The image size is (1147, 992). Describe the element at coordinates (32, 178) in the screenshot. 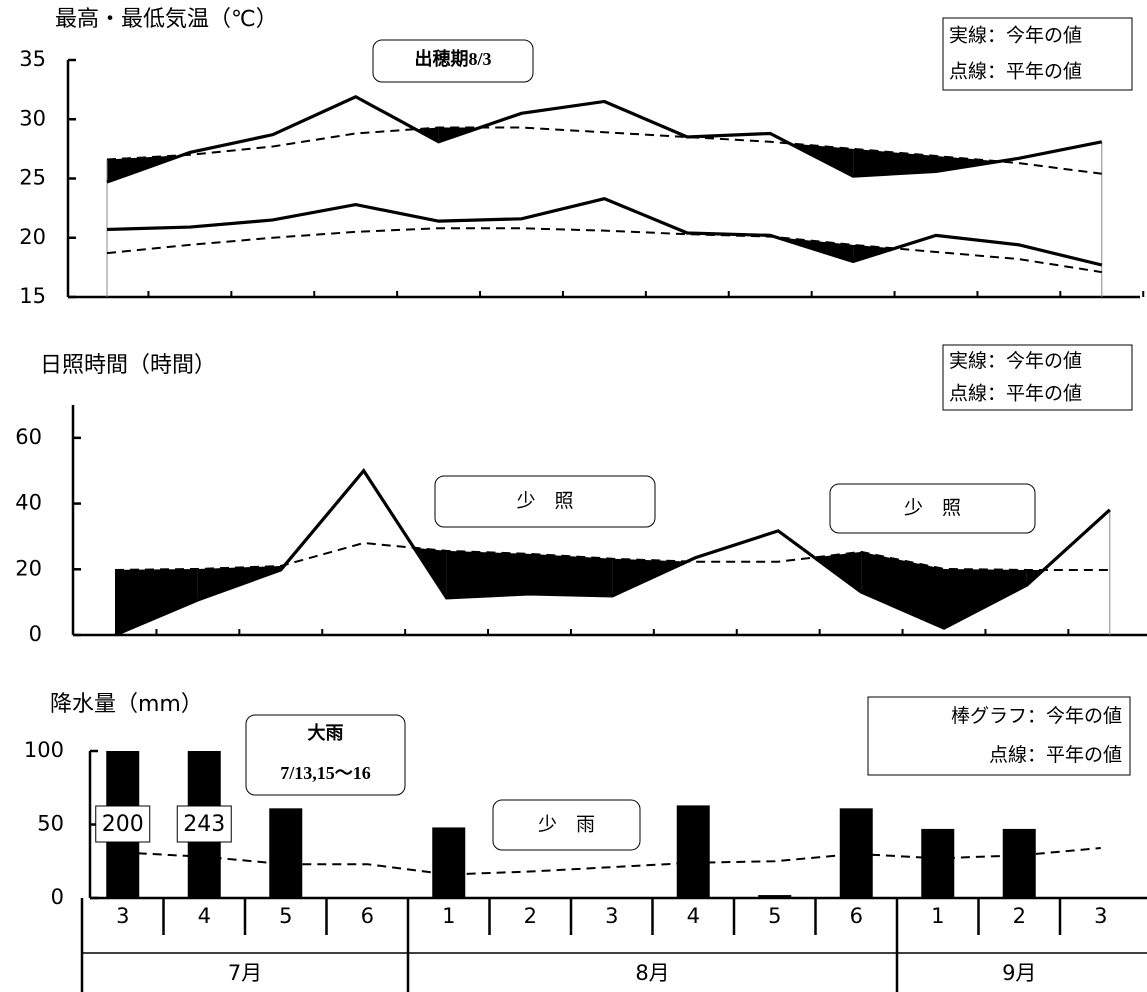

I see `y-tick-label: 25` at that location.